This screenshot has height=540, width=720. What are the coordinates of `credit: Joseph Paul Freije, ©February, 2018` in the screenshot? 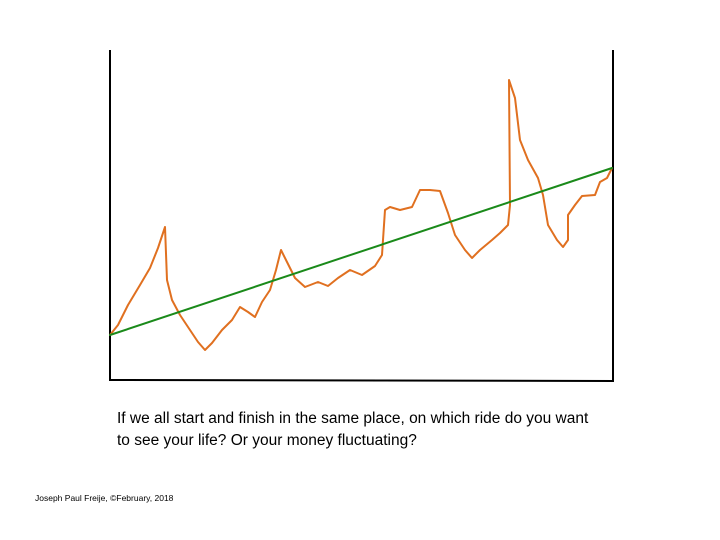 It's located at (104, 498).